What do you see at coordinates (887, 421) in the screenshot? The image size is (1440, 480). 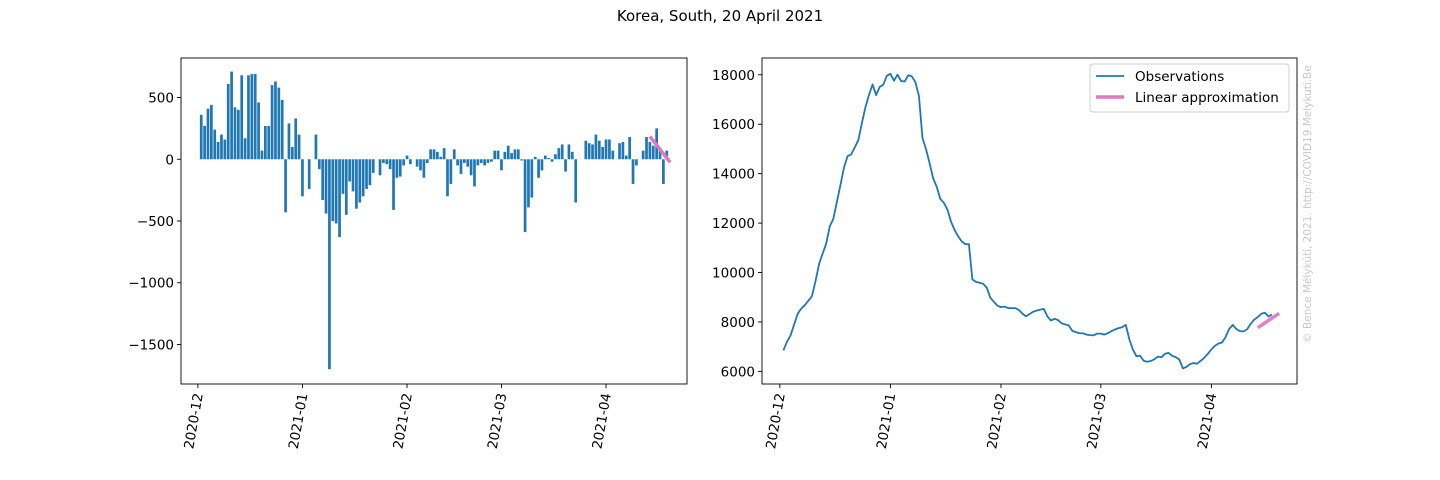 I see `right-xtick-label: 2021-01` at bounding box center [887, 421].